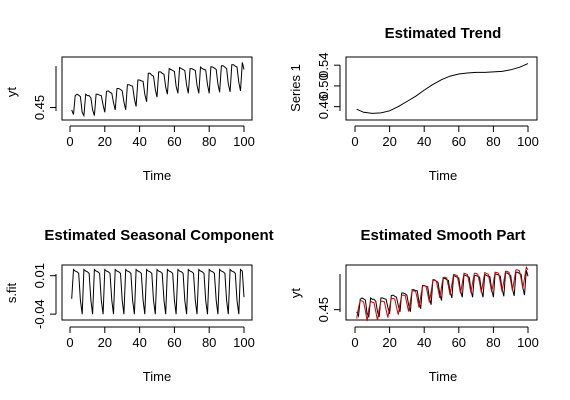 The width and height of the screenshot is (570, 400). I want to click on panel-smooth-x-tick-label: 20, so click(389, 342).